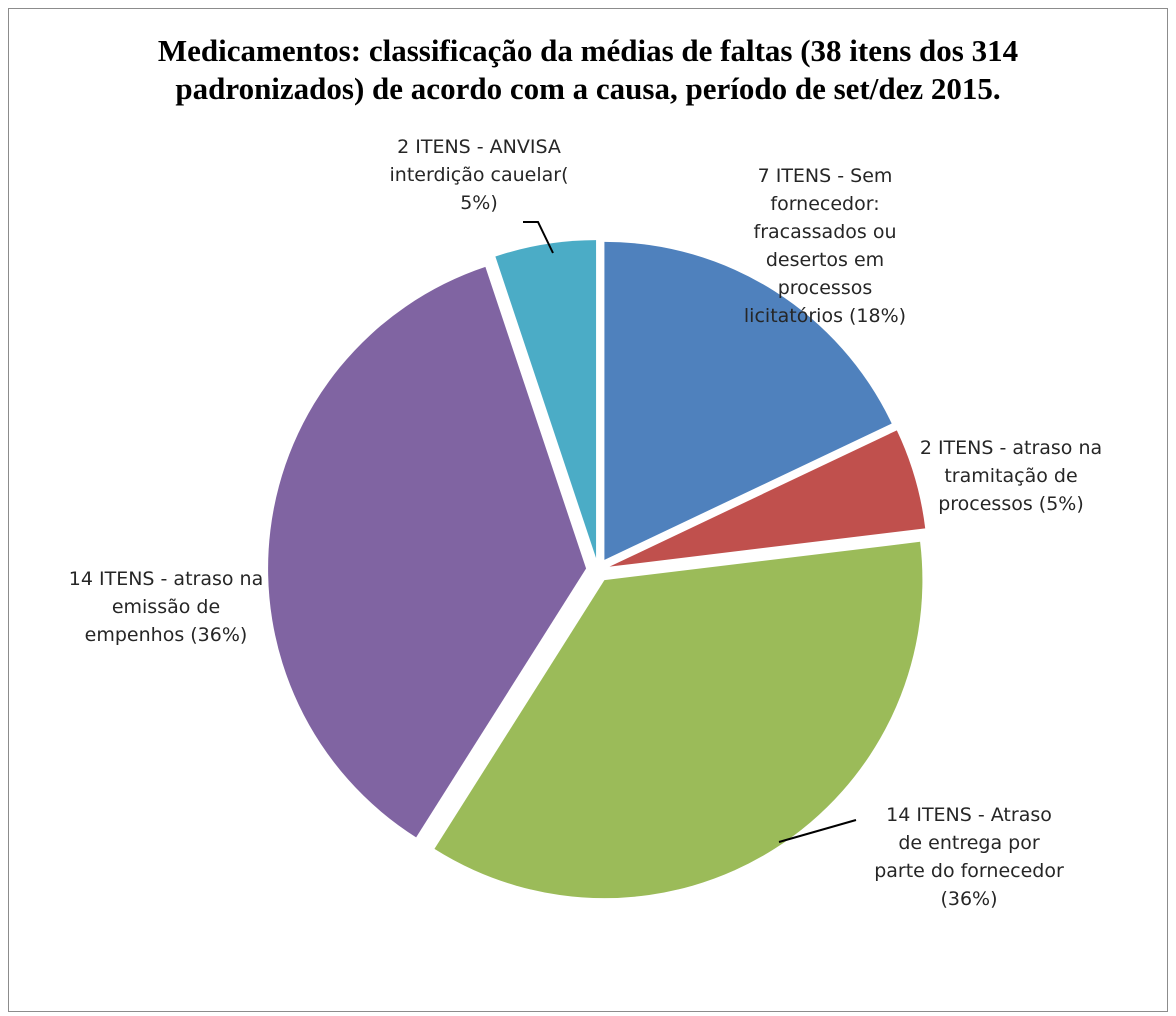 This screenshot has width=1176, height=1016. I want to click on slice-label-anvisa: 2 ITENS - ANVISA interdição cauelar( 5%), so click(479, 175).